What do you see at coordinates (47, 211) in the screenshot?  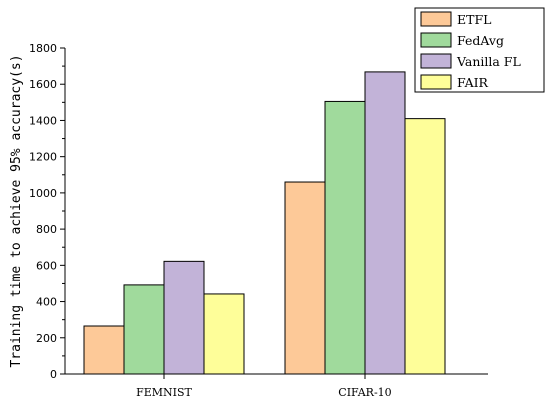 I see `y-ticks-group: 0 200 400 600 800 1000 1200 1400 1600 1800` at bounding box center [47, 211].